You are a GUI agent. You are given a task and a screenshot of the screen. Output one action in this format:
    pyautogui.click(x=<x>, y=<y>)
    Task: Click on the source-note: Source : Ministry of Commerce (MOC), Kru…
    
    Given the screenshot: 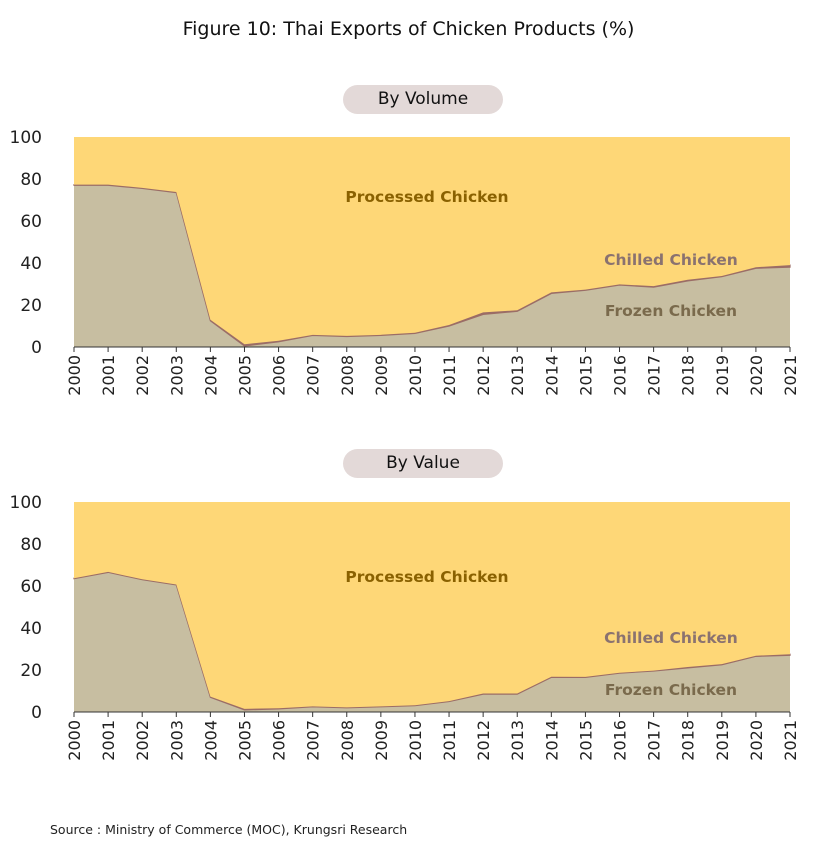 What is the action you would take?
    pyautogui.click(x=229, y=829)
    